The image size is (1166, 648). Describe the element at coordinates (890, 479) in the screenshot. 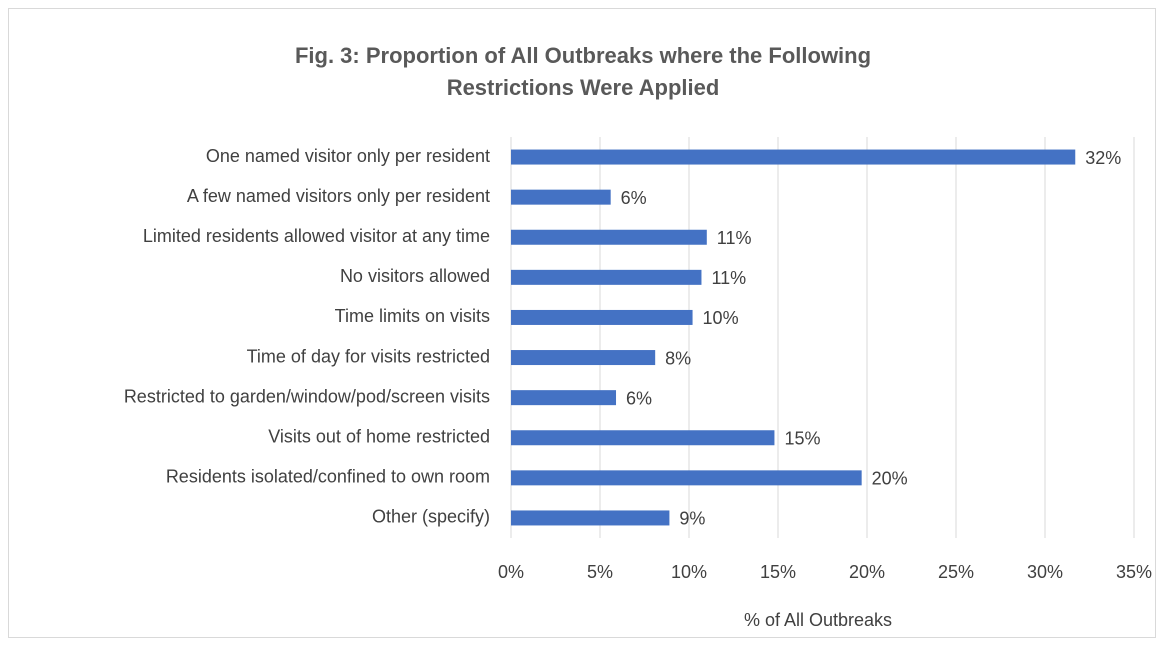

I see `data-label: 20%` at that location.